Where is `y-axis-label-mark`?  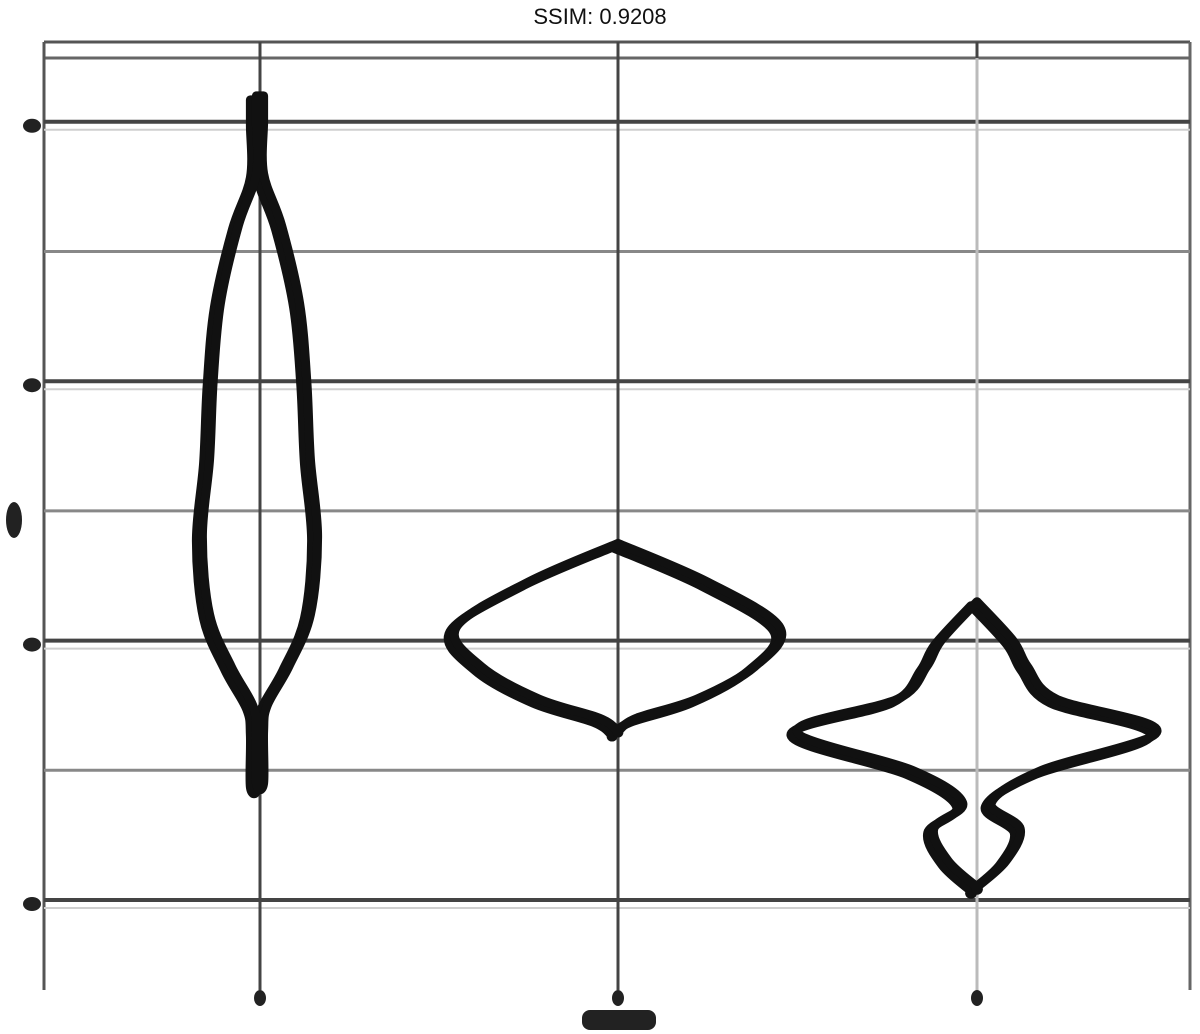
y-axis-label-mark is located at coordinates (14, 520).